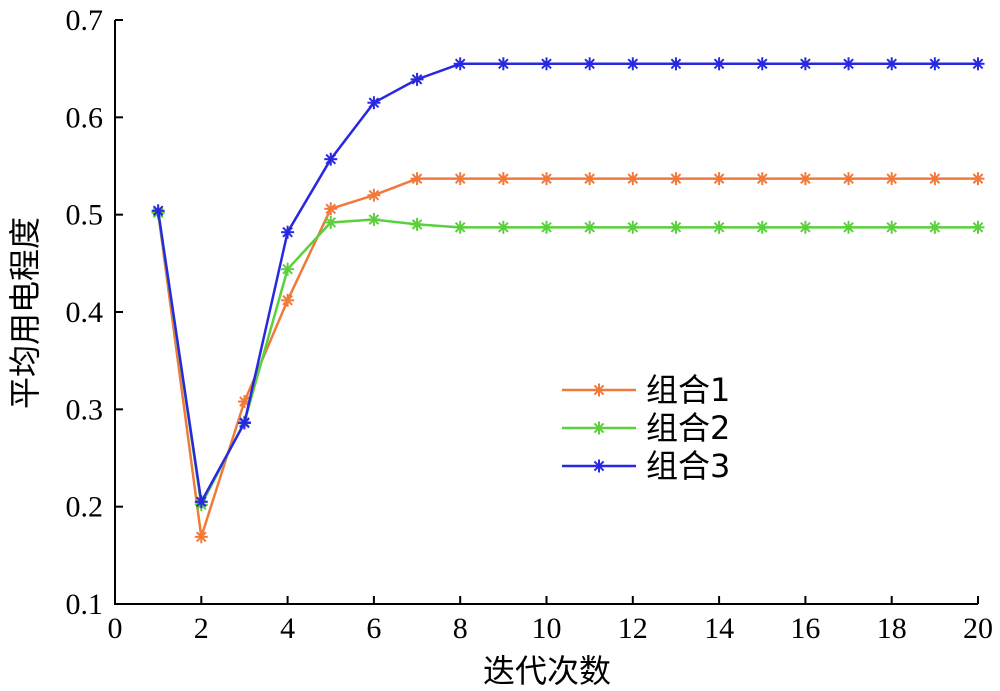 The width and height of the screenshot is (1000, 691). Describe the element at coordinates (805, 628) in the screenshot. I see `x-tick-label: 16` at that location.